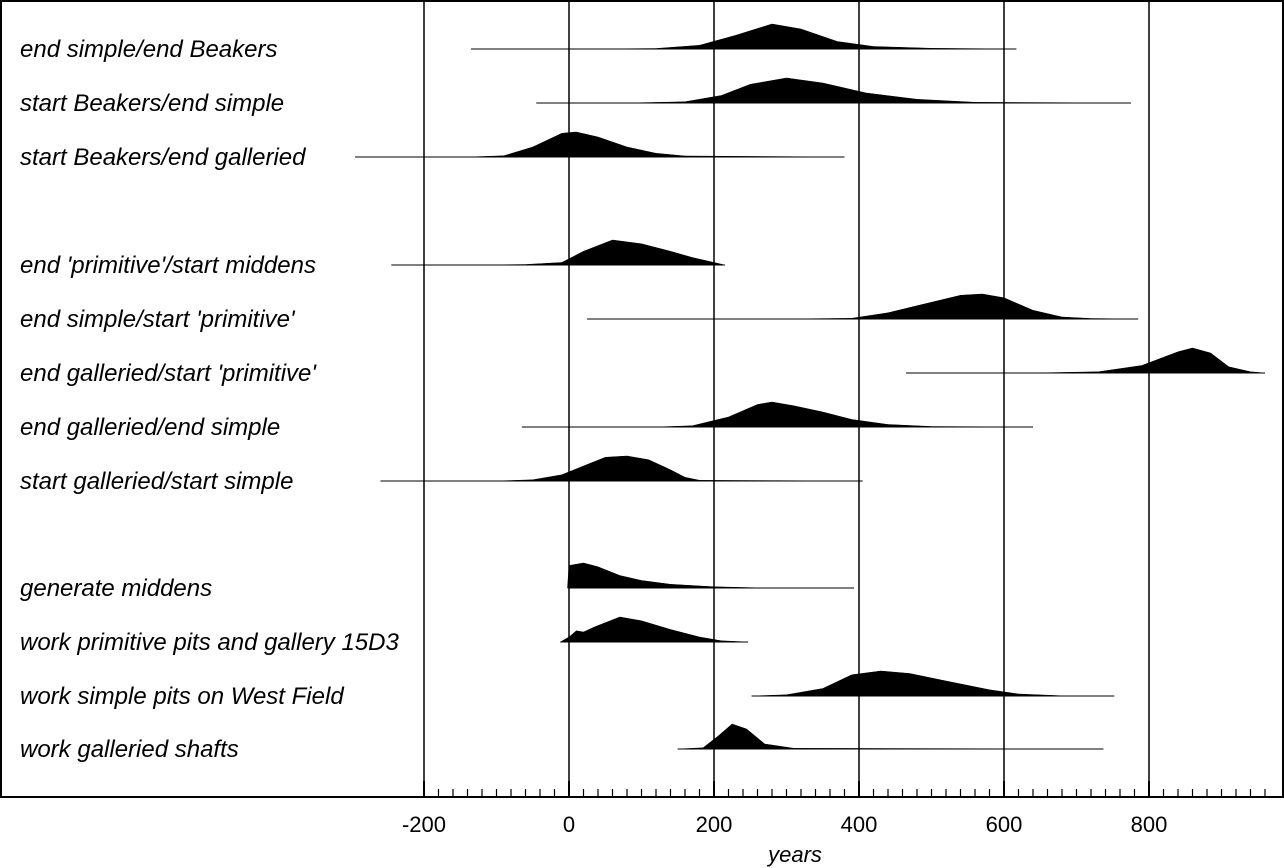 The width and height of the screenshot is (1284, 868). What do you see at coordinates (209, 642) in the screenshot?
I see `row-label: work primitive pits and gallery 15D3` at bounding box center [209, 642].